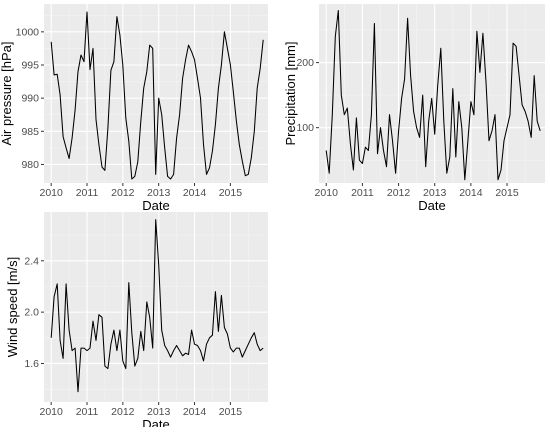  What do you see at coordinates (155, 422) in the screenshot?
I see `wind-speed-x-axis-title: Date` at bounding box center [155, 422].